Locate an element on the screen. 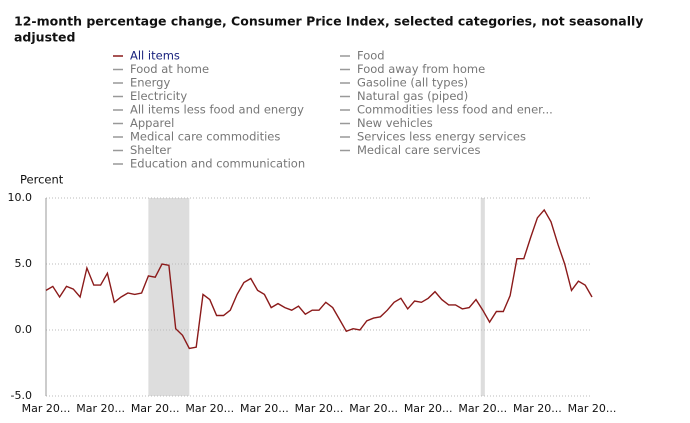 Image resolution: width=690 pixels, height=423 pixels. legend-entry: Natural gas (piped) is located at coordinates (412, 96).